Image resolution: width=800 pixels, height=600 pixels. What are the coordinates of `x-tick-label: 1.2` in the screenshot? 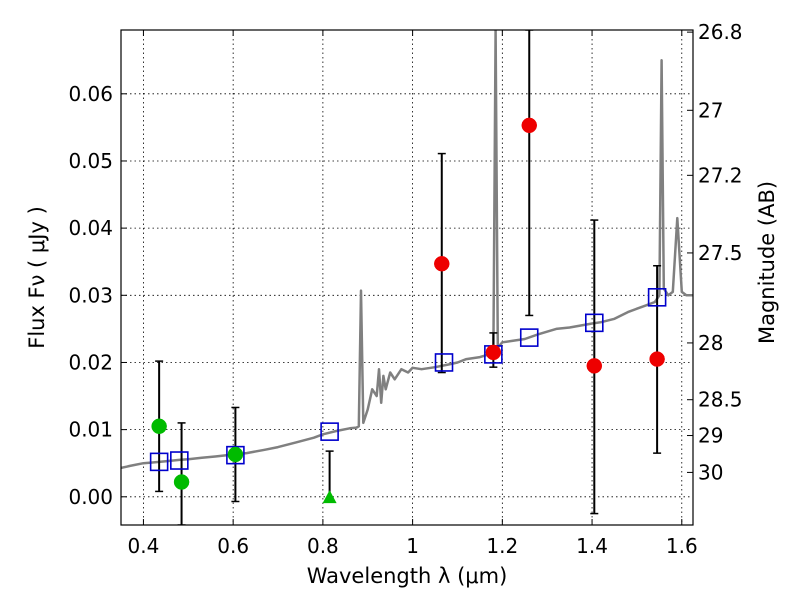 It's located at (502, 546).